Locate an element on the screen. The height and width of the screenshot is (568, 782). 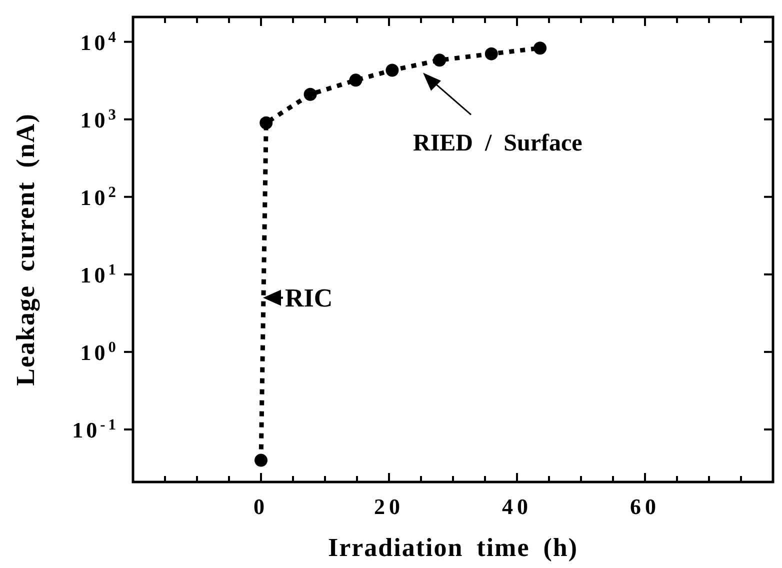
x-tick-label: 0 is located at coordinates (261, 506).